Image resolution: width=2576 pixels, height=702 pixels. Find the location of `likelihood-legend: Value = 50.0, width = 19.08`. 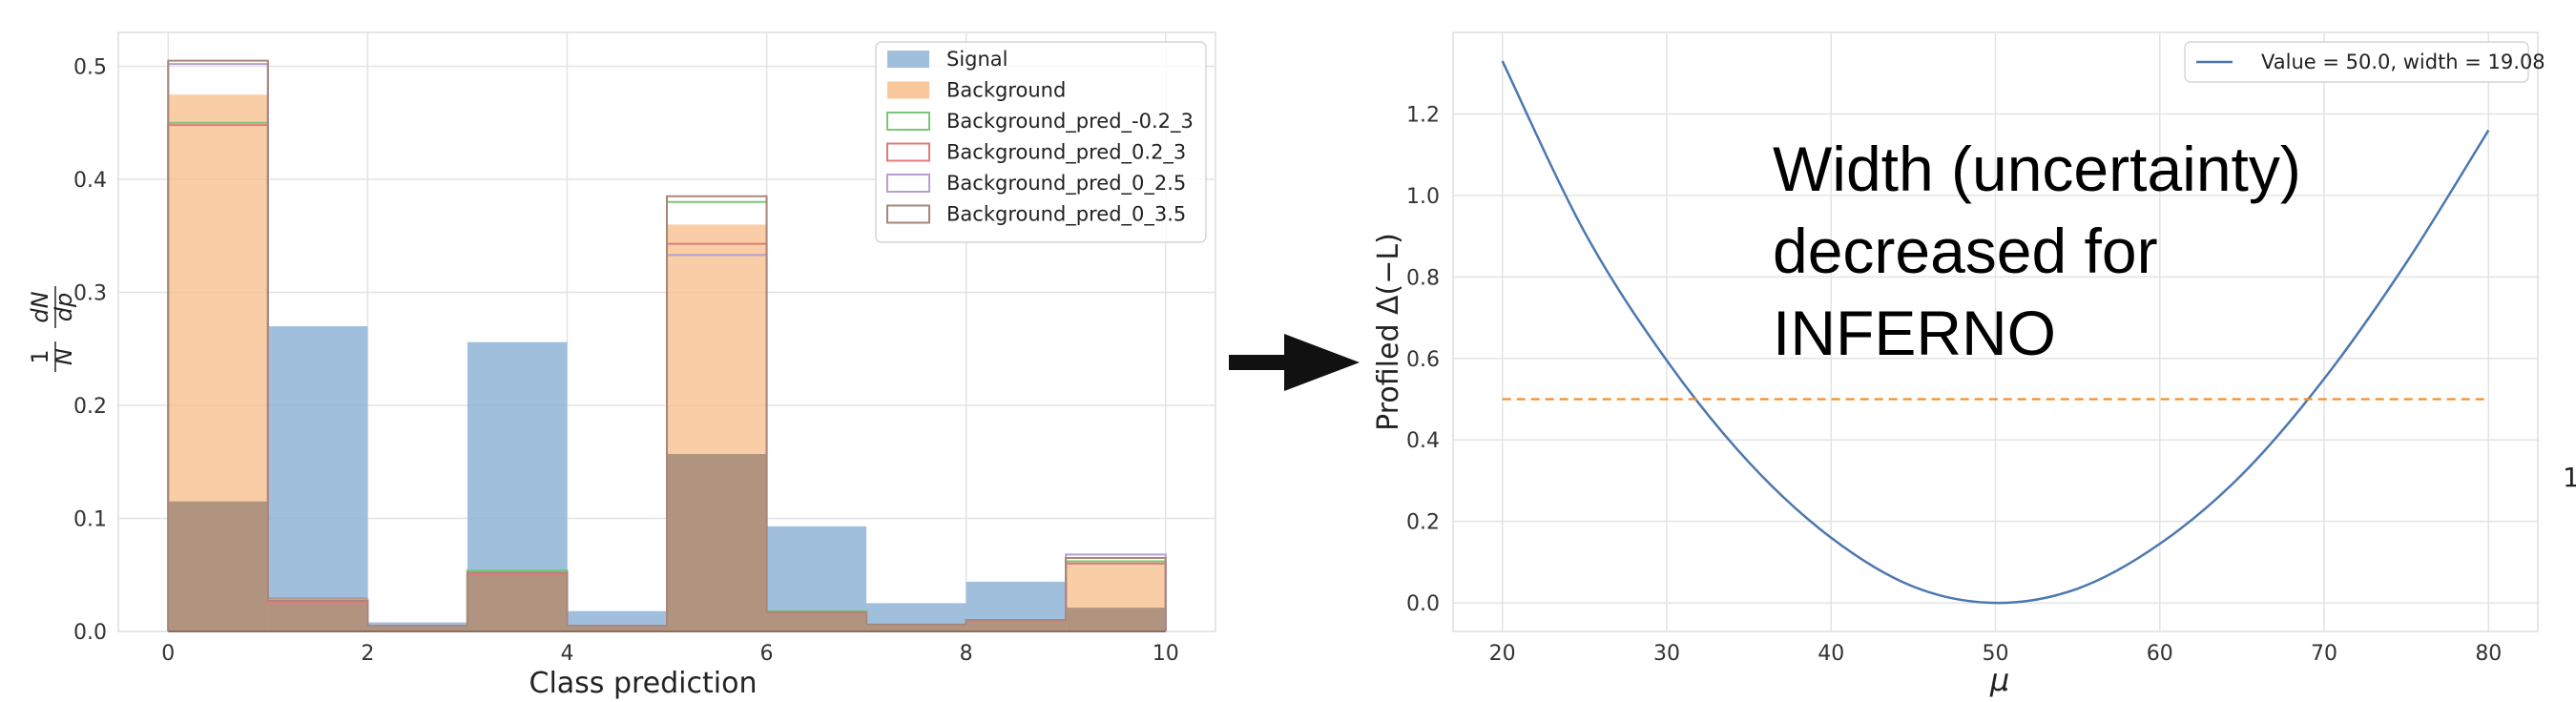

likelihood-legend: Value = 50.0, width = 19.08 is located at coordinates (2364, 62).